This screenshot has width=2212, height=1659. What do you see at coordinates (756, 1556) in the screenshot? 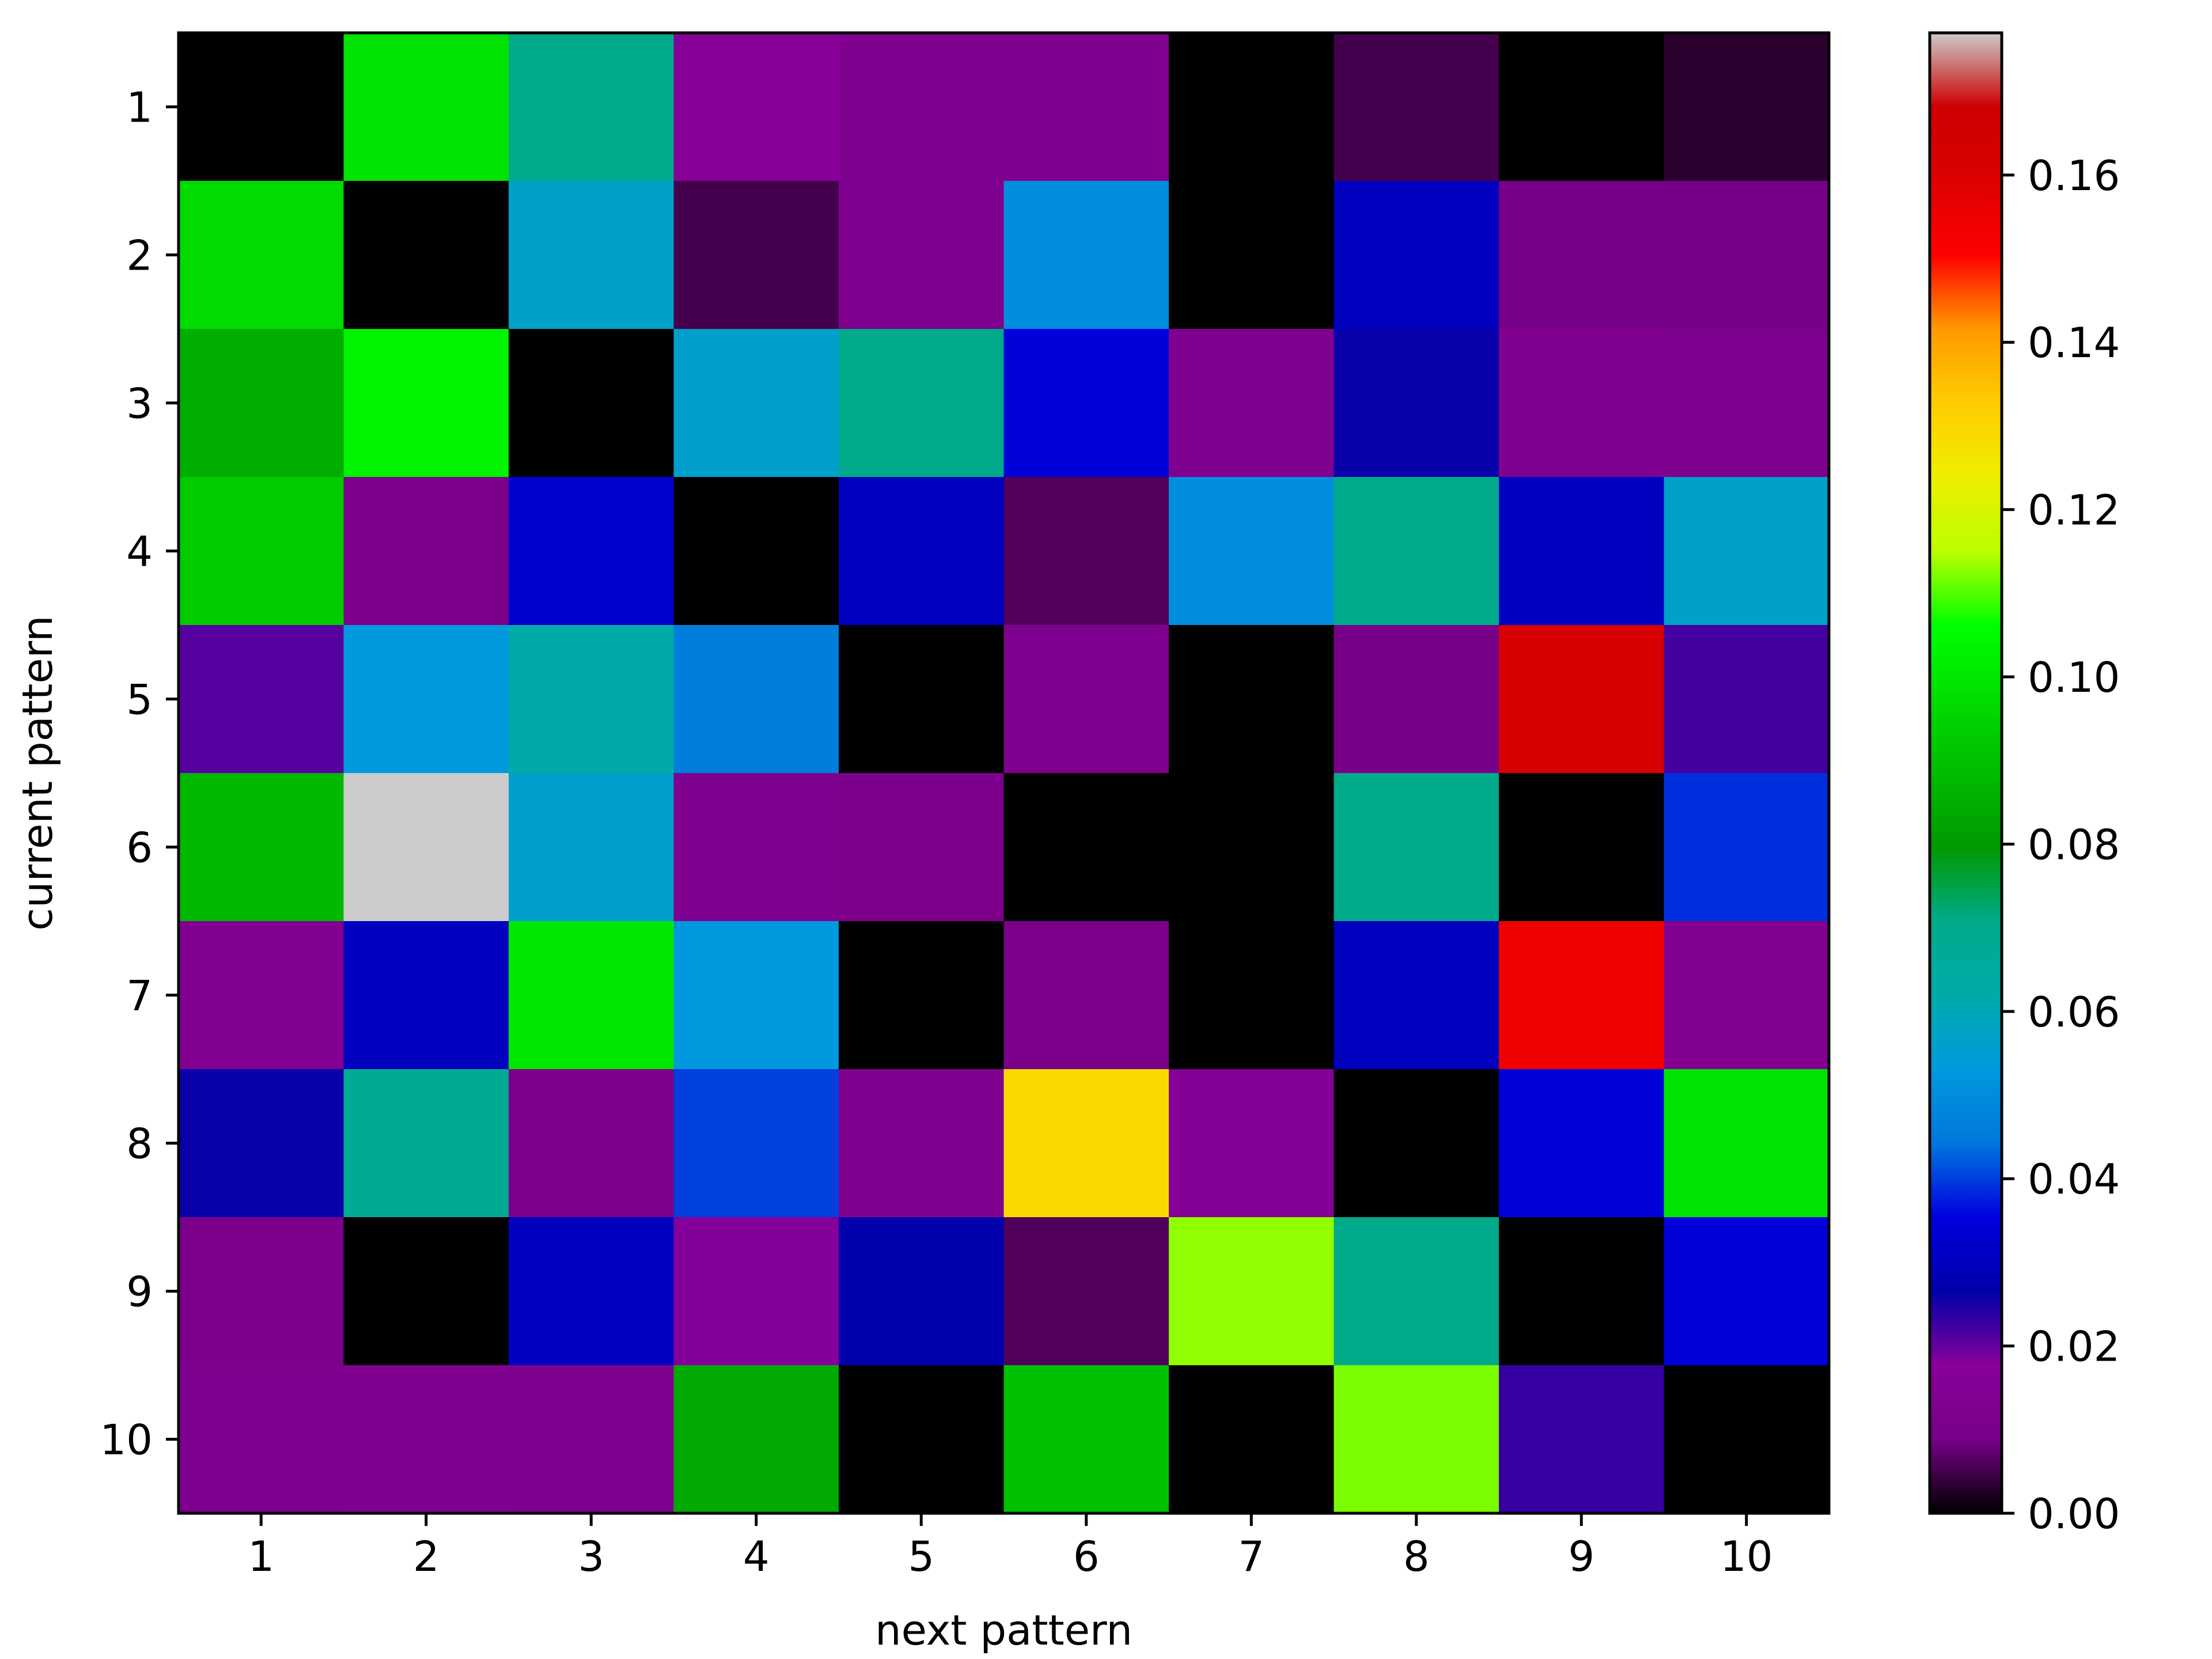
I see `x-tick-label: 4` at bounding box center [756, 1556].